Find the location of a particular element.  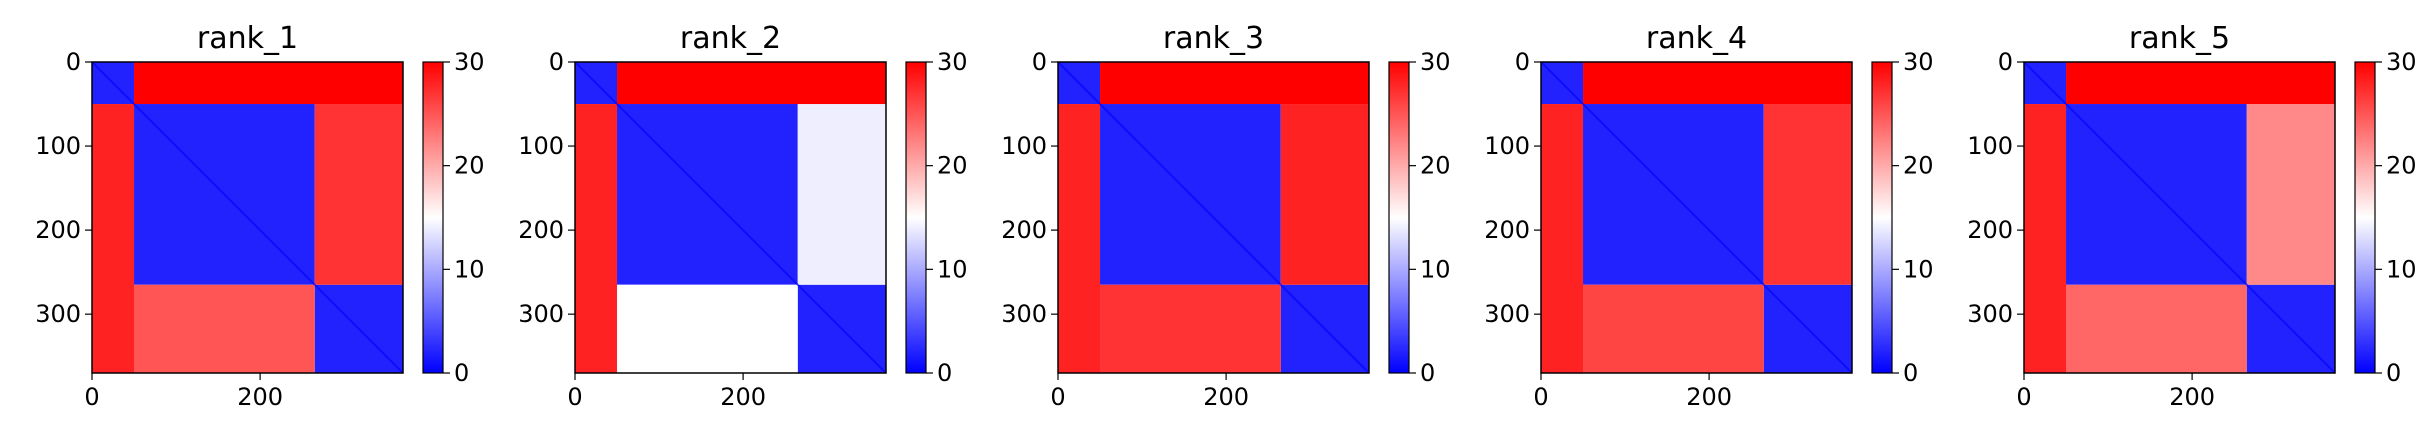

chart-title: rank_2 is located at coordinates (730, 38).